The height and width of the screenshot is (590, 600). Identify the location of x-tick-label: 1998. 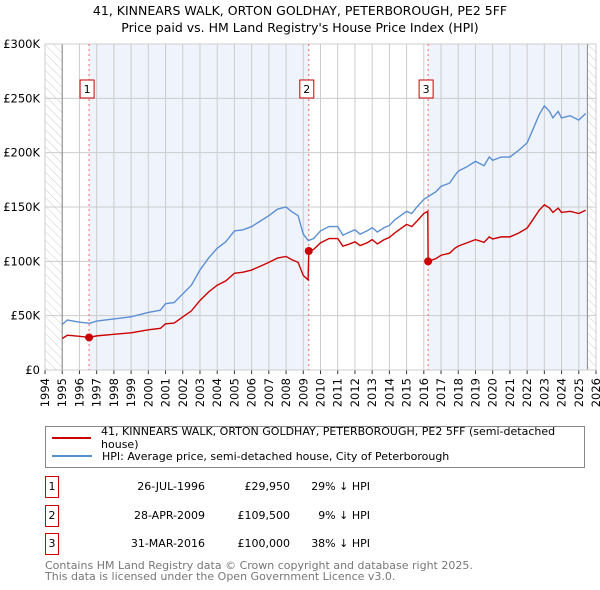
(114, 392).